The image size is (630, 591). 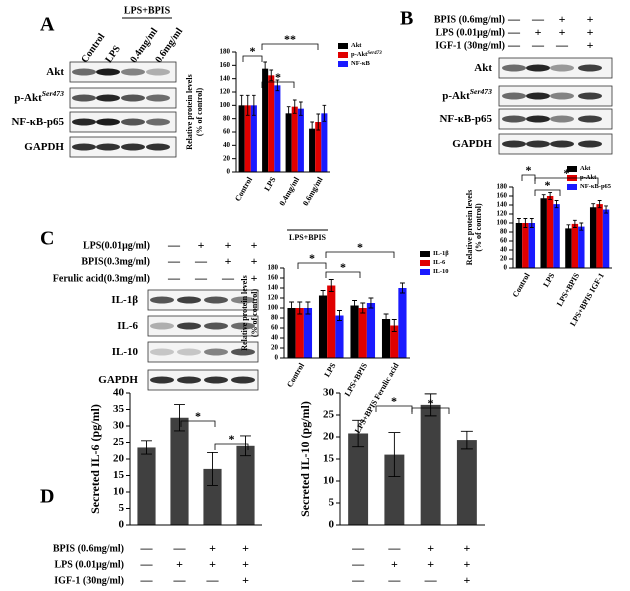 What do you see at coordinates (231, 446) in the screenshot?
I see `sig-bracket` at bounding box center [231, 446].